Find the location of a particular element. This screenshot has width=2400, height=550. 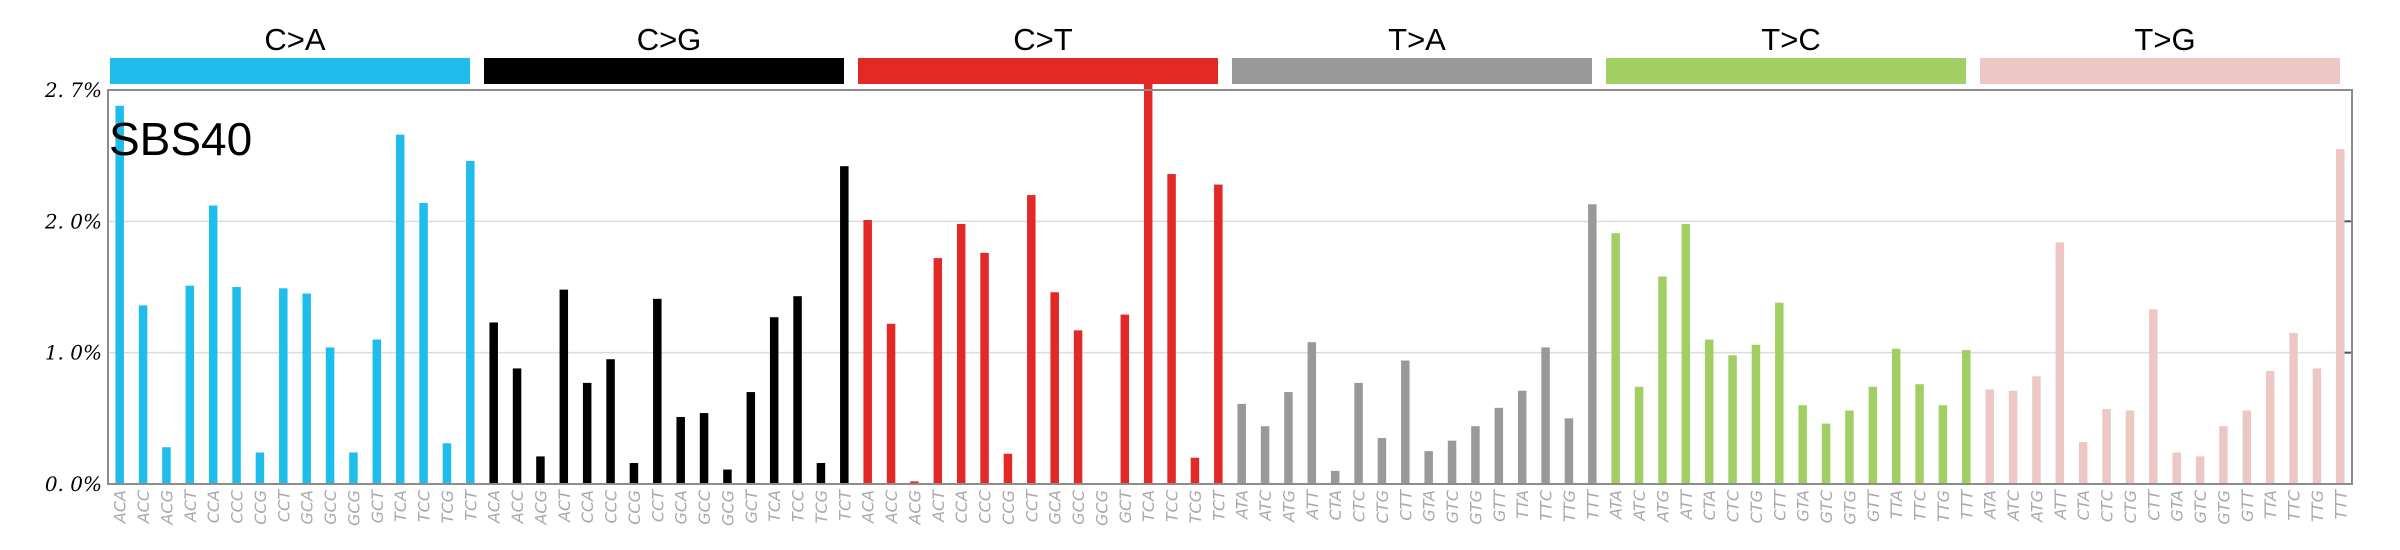

x-tick-label-82: ATG is located at coordinates (2036, 506).